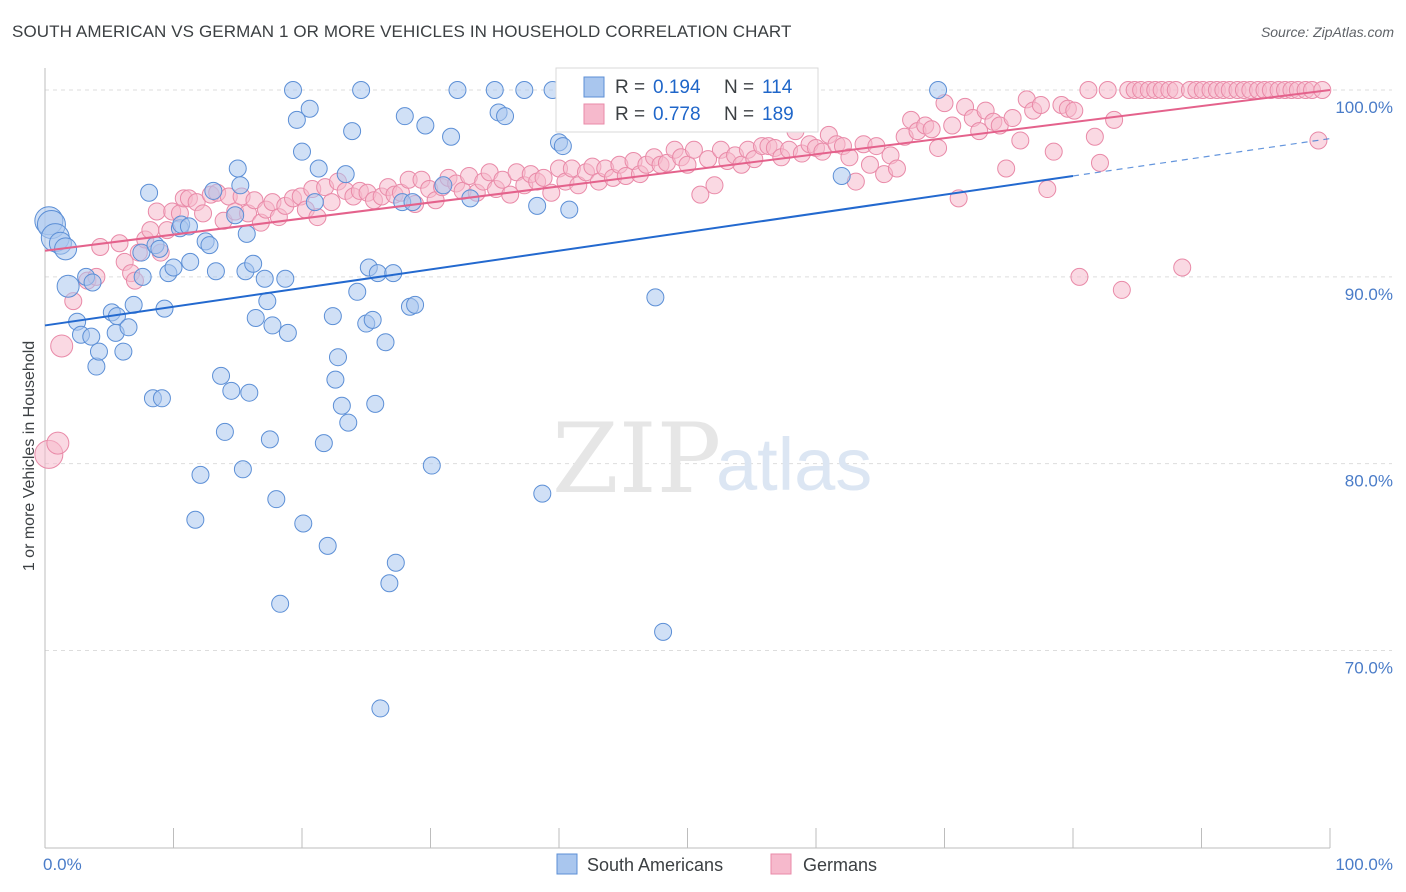 Image resolution: width=1406 pixels, height=892 pixels. What do you see at coordinates (594, 87) in the screenshot?
I see `stats-swatch-south-americans` at bounding box center [594, 87].